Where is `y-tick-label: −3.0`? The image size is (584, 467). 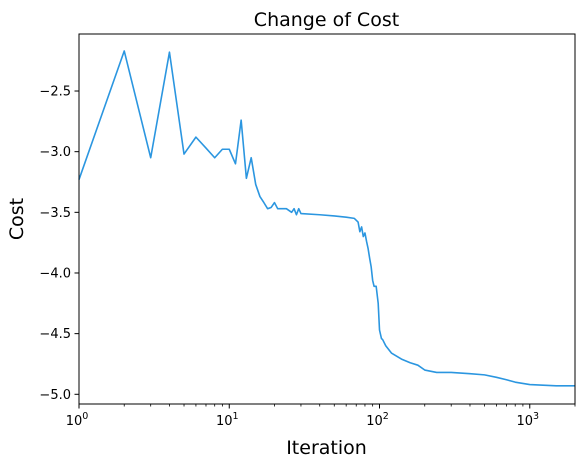 y-tick-label: −3.0 is located at coordinates (55, 152).